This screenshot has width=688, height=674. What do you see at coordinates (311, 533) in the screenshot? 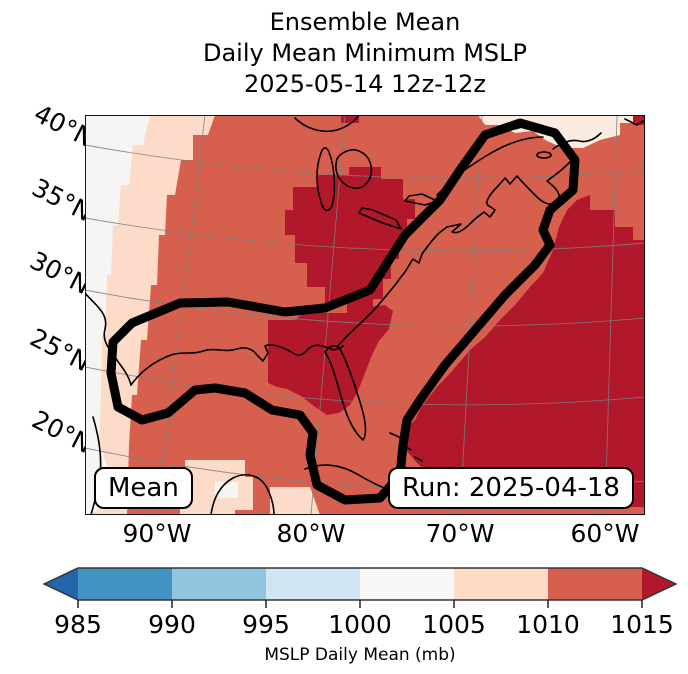
I see `lon-tick-80w: 80°W` at bounding box center [311, 533].